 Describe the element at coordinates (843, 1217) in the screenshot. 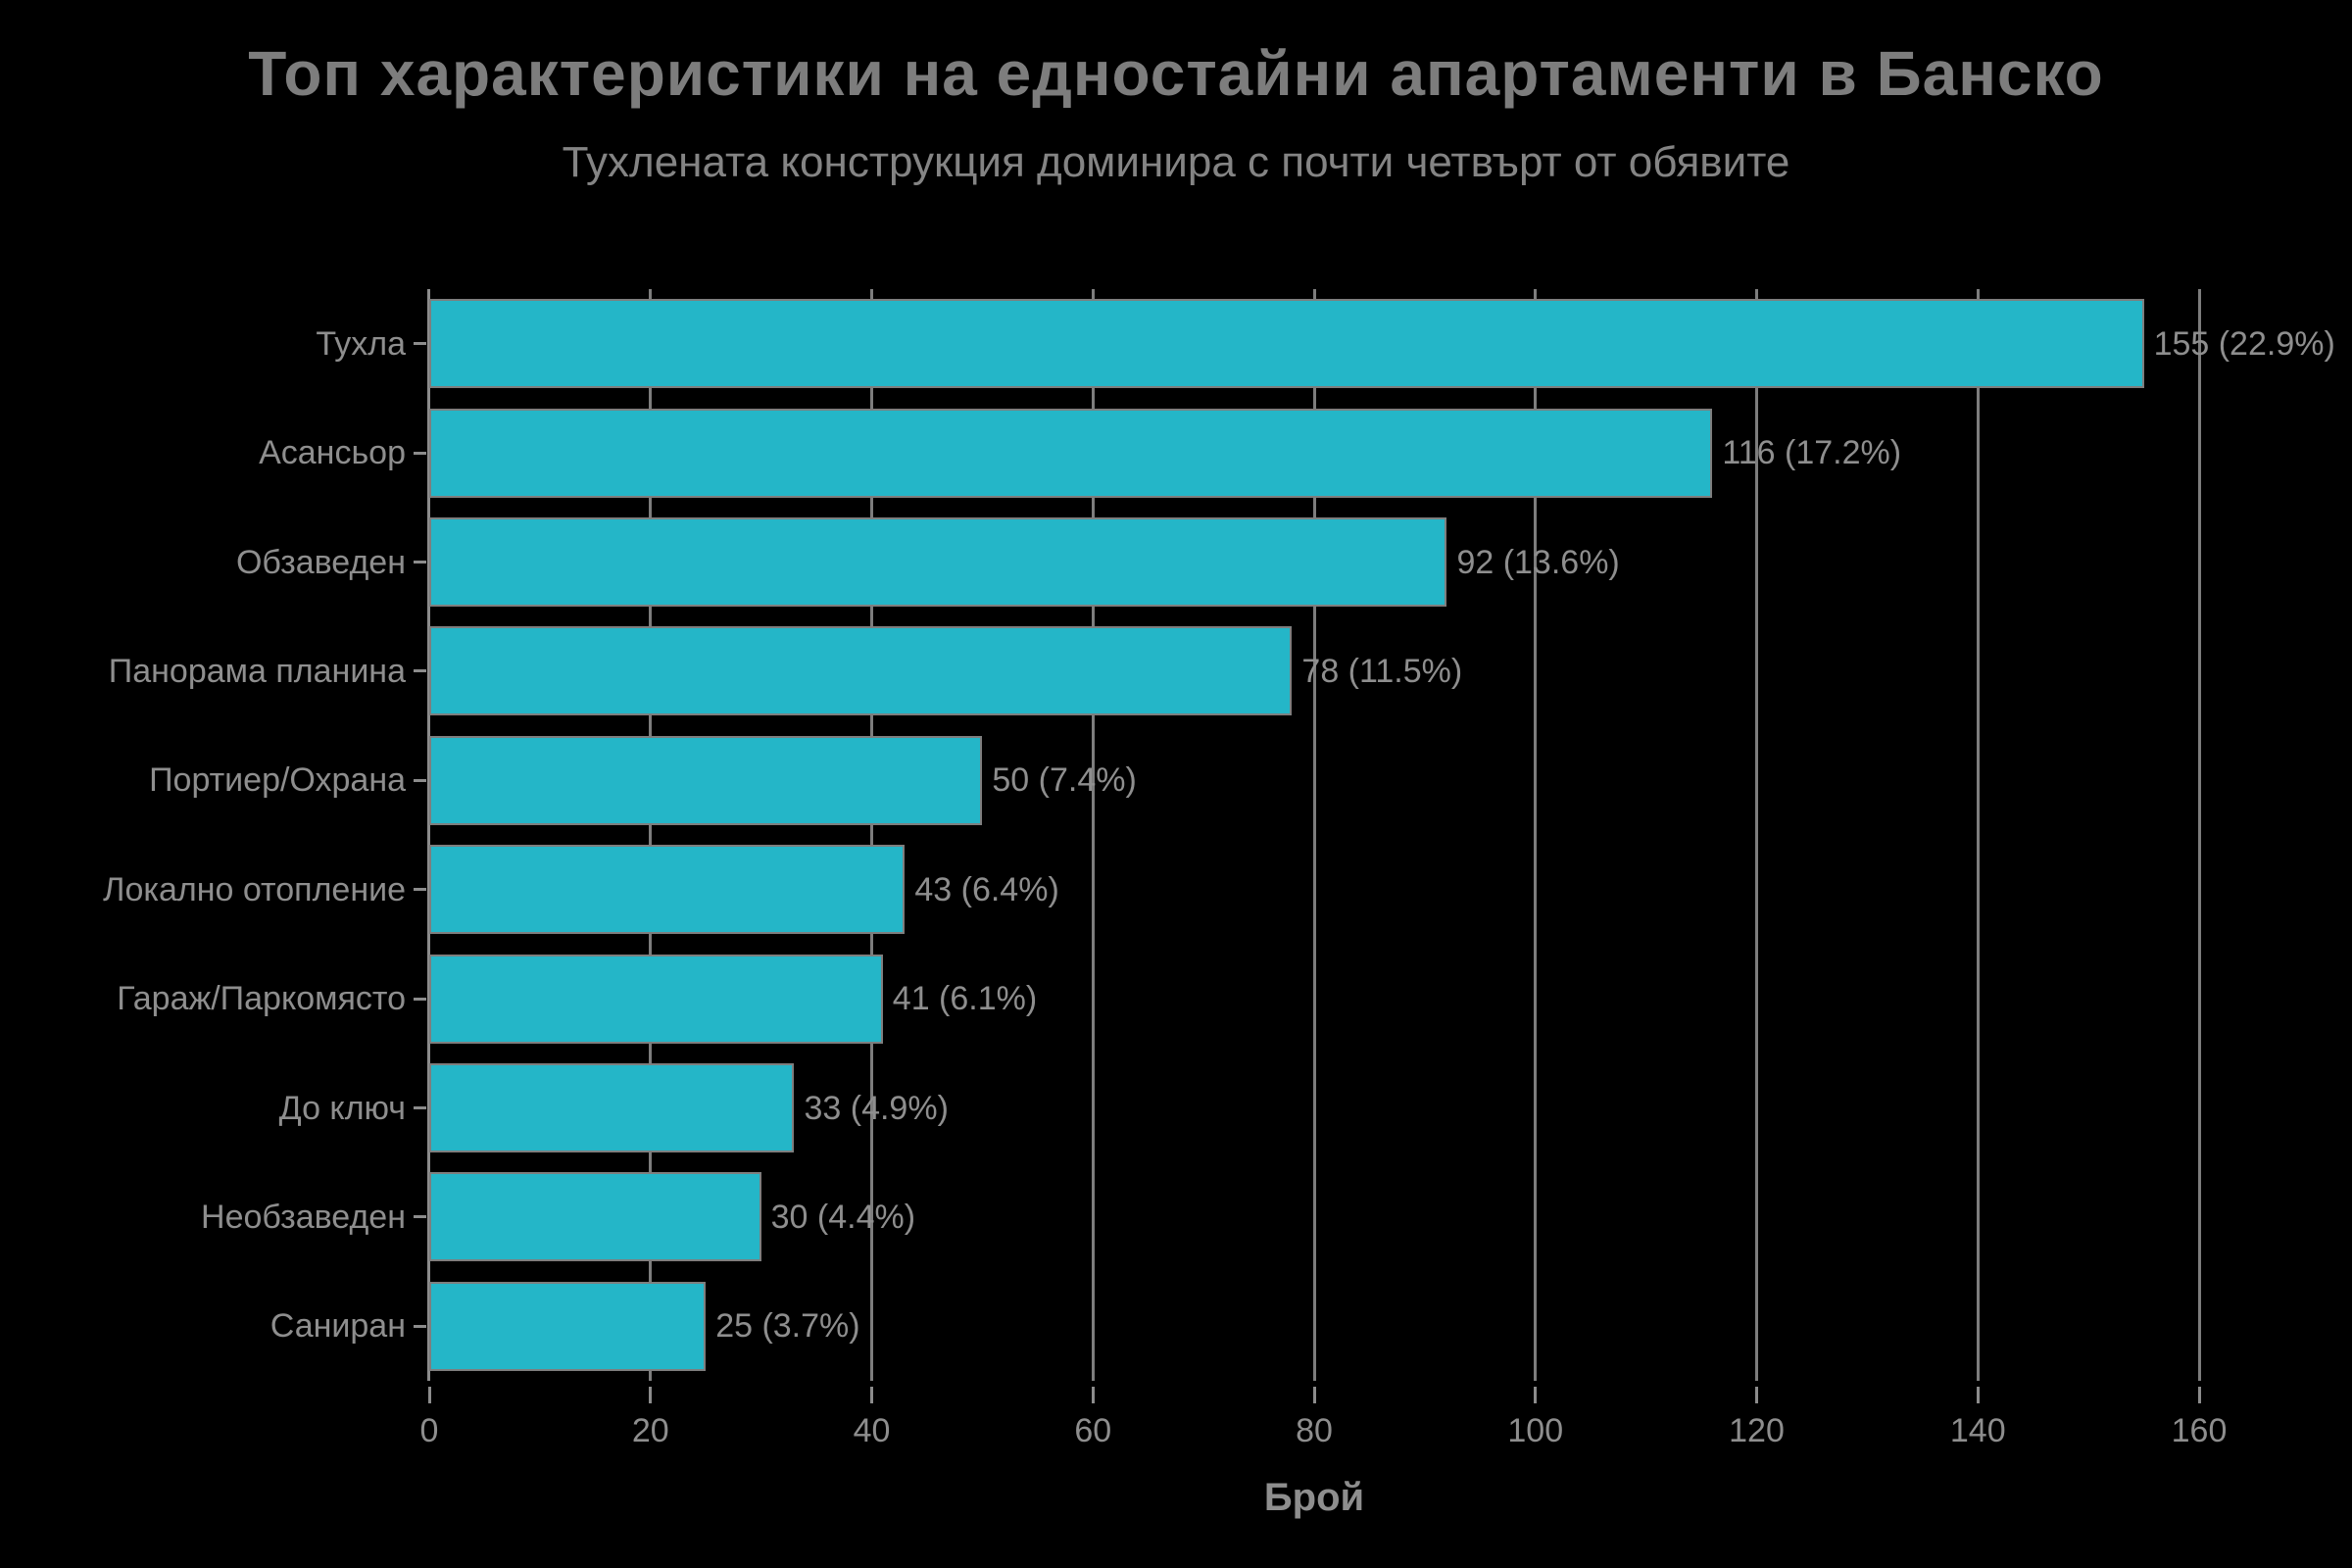

I see `bar-value-label: 30 (4.4%)` at that location.